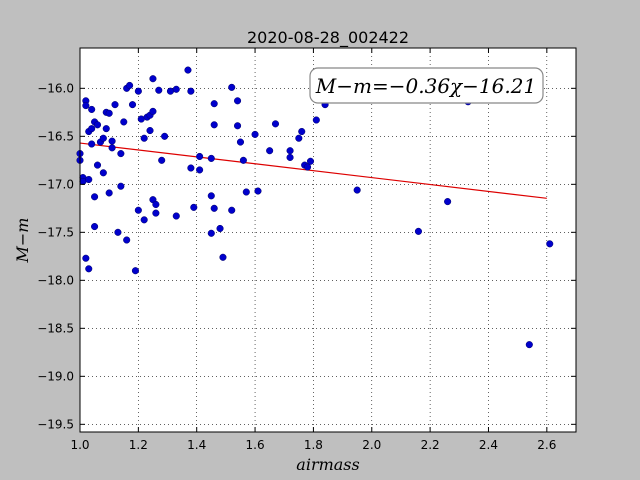 The image size is (640, 480). What do you see at coordinates (196, 445) in the screenshot?
I see `x-tick-label: 1.4` at bounding box center [196, 445].